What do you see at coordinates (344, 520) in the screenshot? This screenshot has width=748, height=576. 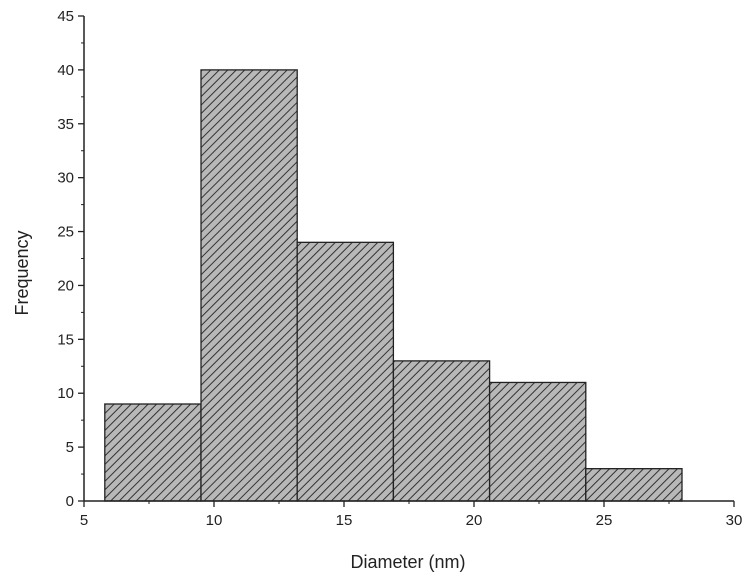 I see `x-tick-label-15: 15` at bounding box center [344, 520].